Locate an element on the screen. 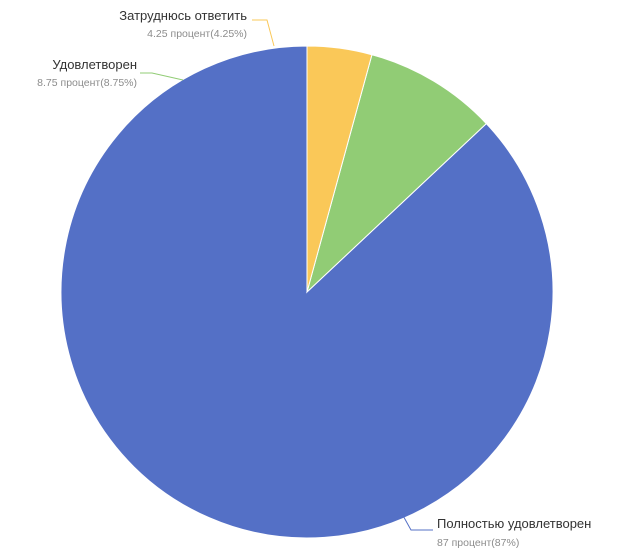  slice-label-name: Полностью удовлетворен is located at coordinates (514, 523).